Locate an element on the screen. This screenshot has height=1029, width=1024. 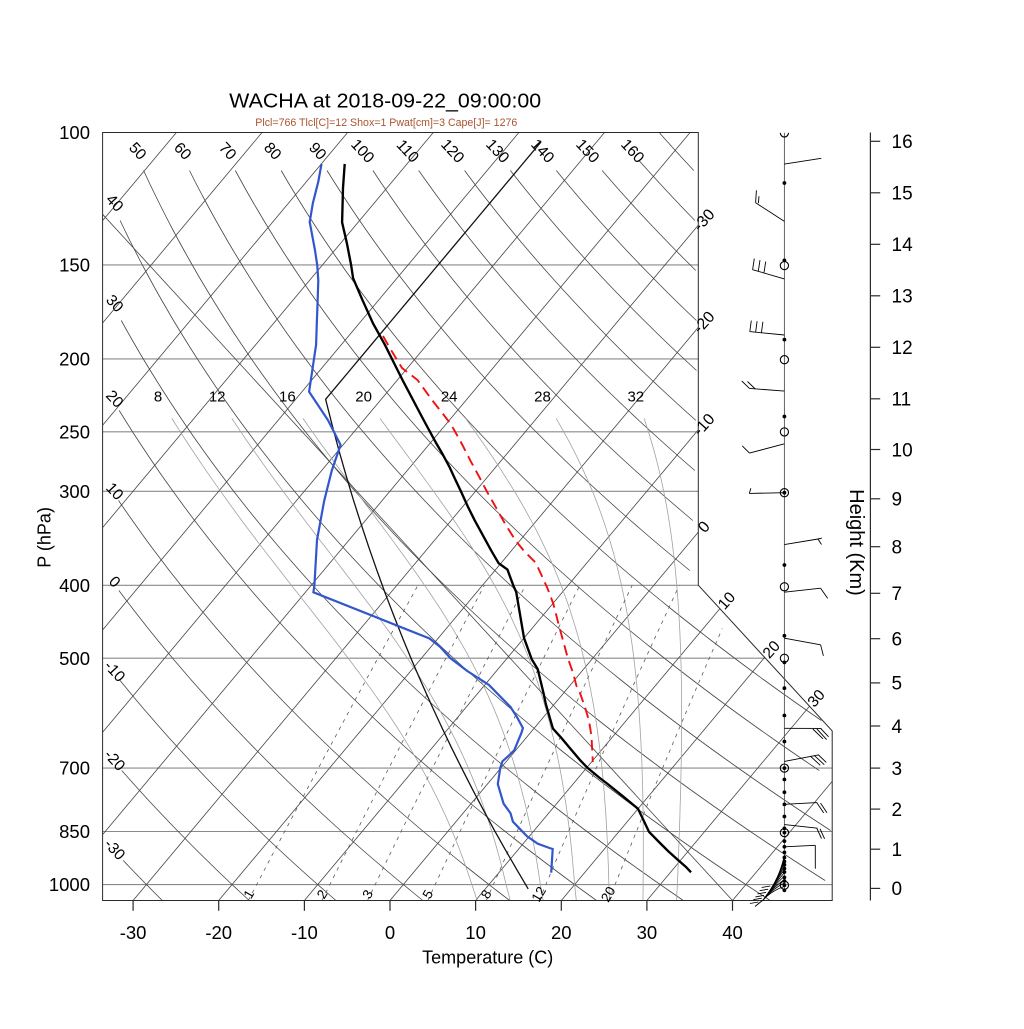
svg-text: 6 is located at coordinates (897, 640).